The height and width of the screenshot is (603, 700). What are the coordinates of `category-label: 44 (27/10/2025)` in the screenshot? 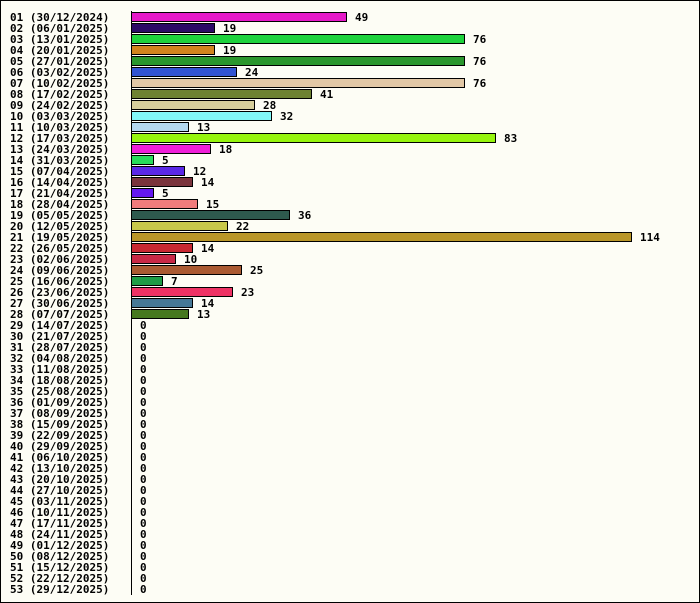 It's located at (59, 490).